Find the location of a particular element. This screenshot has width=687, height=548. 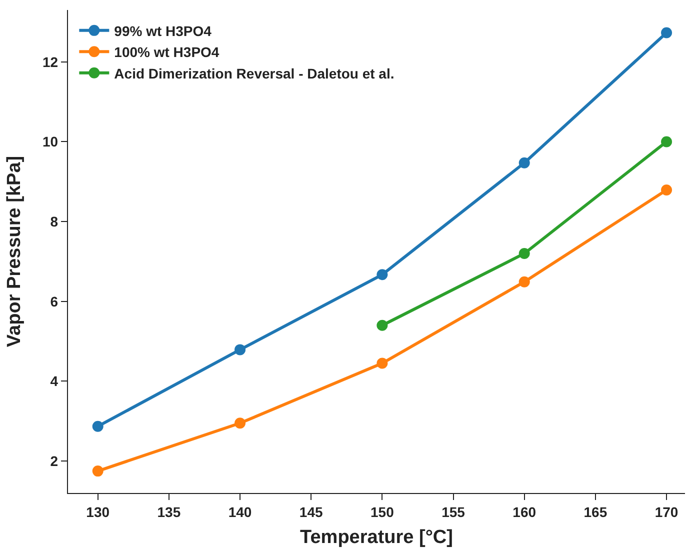

y-tick-label: 12 is located at coordinates (50, 62).